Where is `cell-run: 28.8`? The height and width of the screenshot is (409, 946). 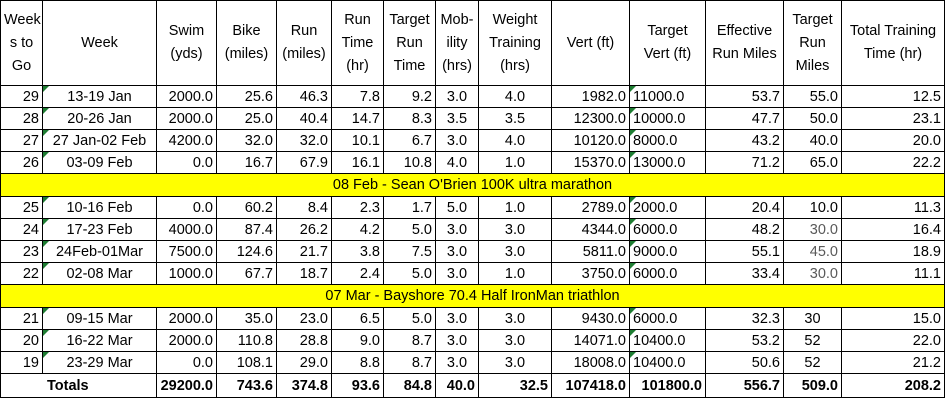 cell-run: 28.8 is located at coordinates (304, 340).